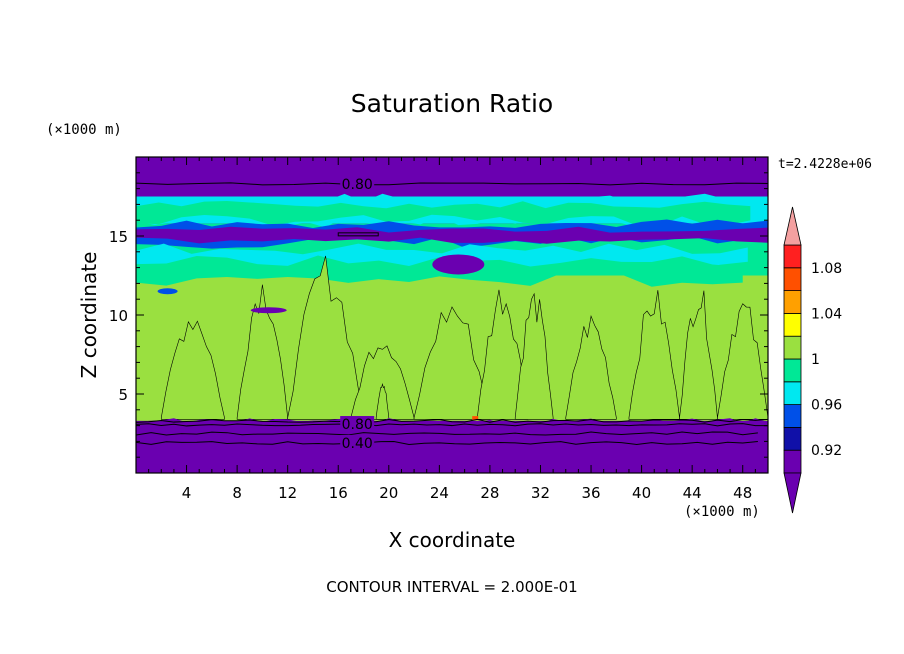  What do you see at coordinates (475, 418) in the screenshot?
I see `supersat-spot` at bounding box center [475, 418].